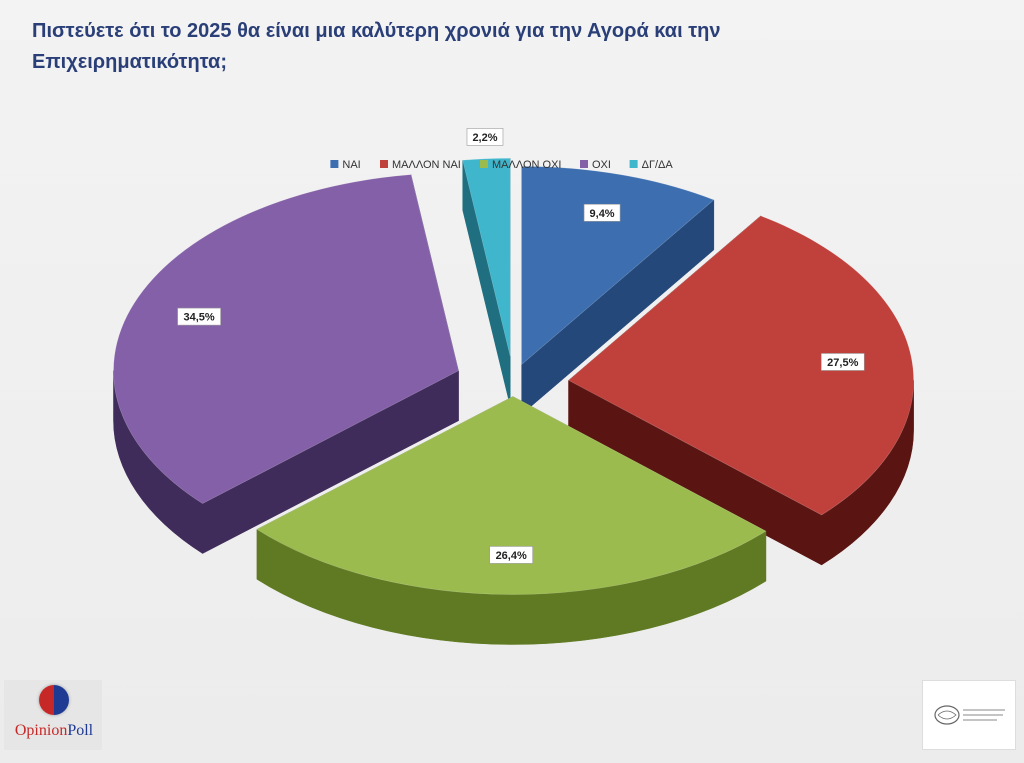 The image size is (1024, 763). Describe the element at coordinates (129, 62) in the screenshot. I see `title-line-2: Επιχειρηματικότητα;` at that location.